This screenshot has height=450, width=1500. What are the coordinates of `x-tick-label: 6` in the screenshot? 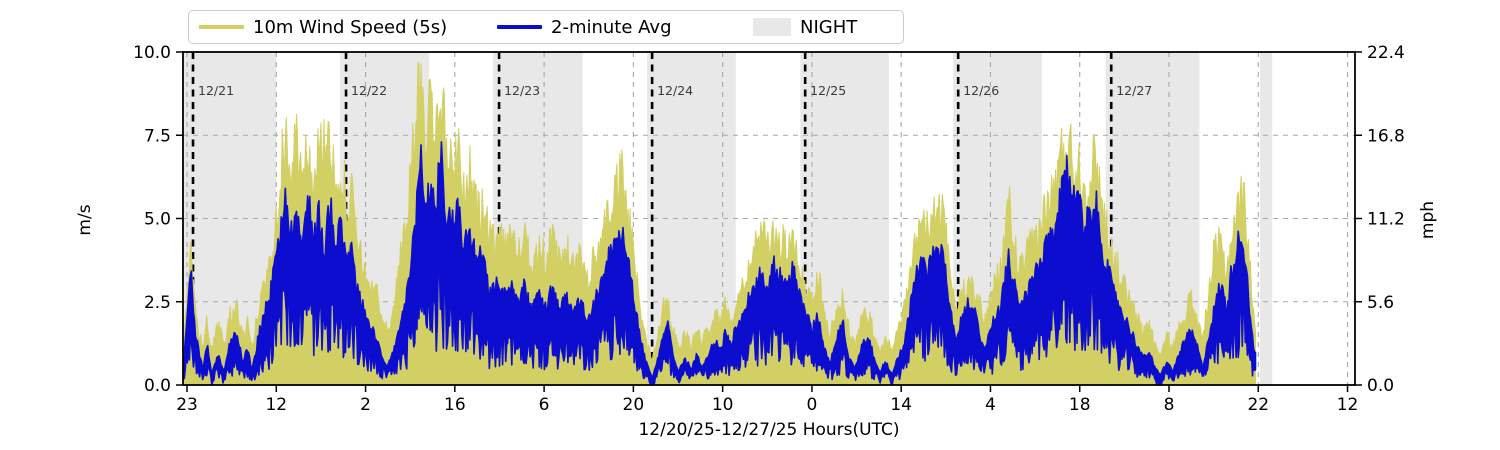 It's located at (544, 405).